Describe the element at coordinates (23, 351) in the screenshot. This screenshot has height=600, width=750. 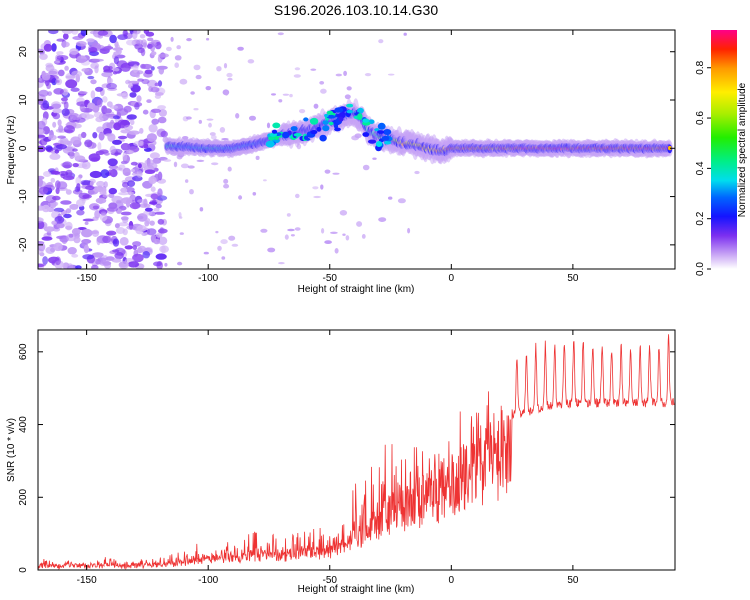
I see `snr-y-tick-label: 600` at that location.